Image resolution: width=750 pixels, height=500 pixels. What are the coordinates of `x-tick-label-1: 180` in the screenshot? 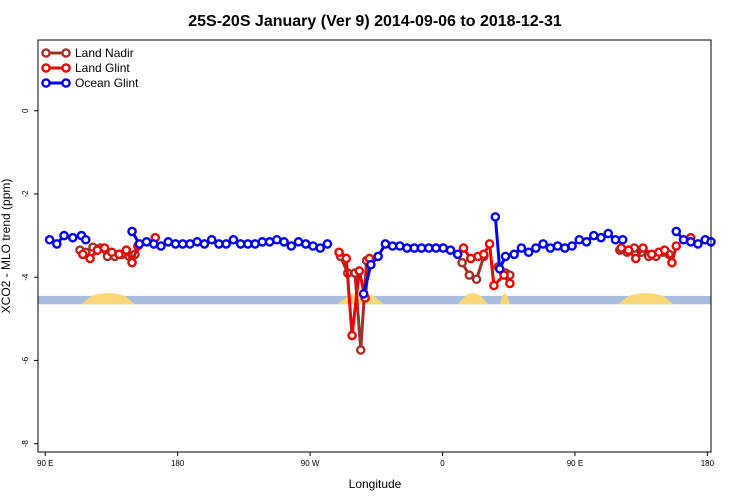 It's located at (178, 463).